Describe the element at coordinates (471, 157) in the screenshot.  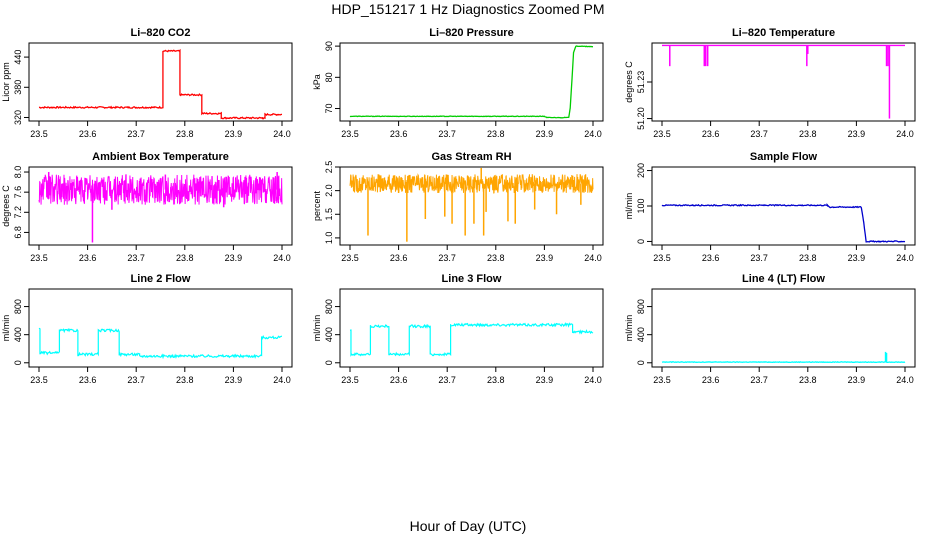
I see `chart-title: Gas Stream RH` at that location.